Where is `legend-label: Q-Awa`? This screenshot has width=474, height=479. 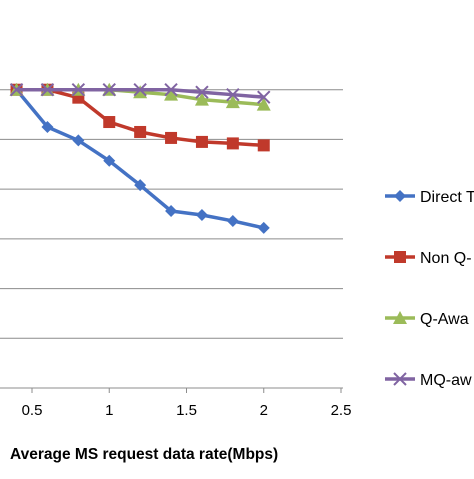
legend-label: Q-Awa is located at coordinates (444, 319).